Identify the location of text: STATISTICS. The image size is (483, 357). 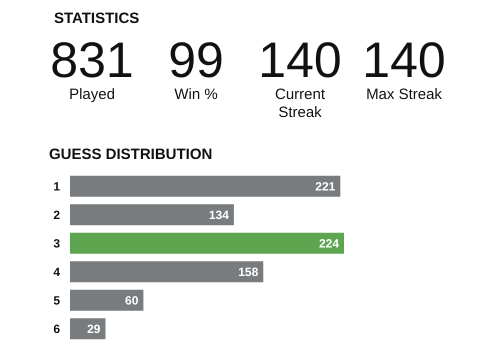
(97, 18).